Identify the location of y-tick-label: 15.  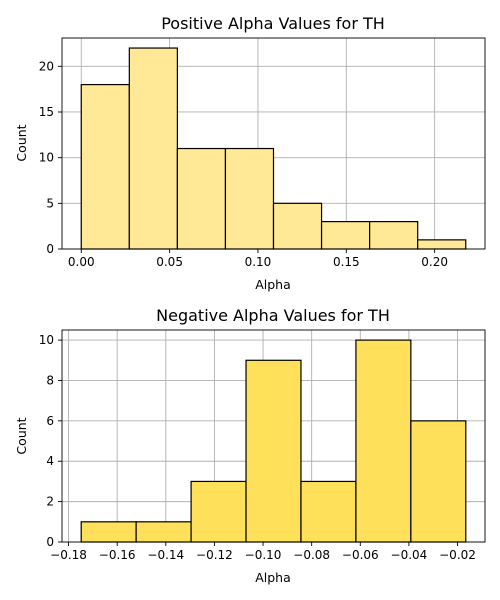
(46, 112).